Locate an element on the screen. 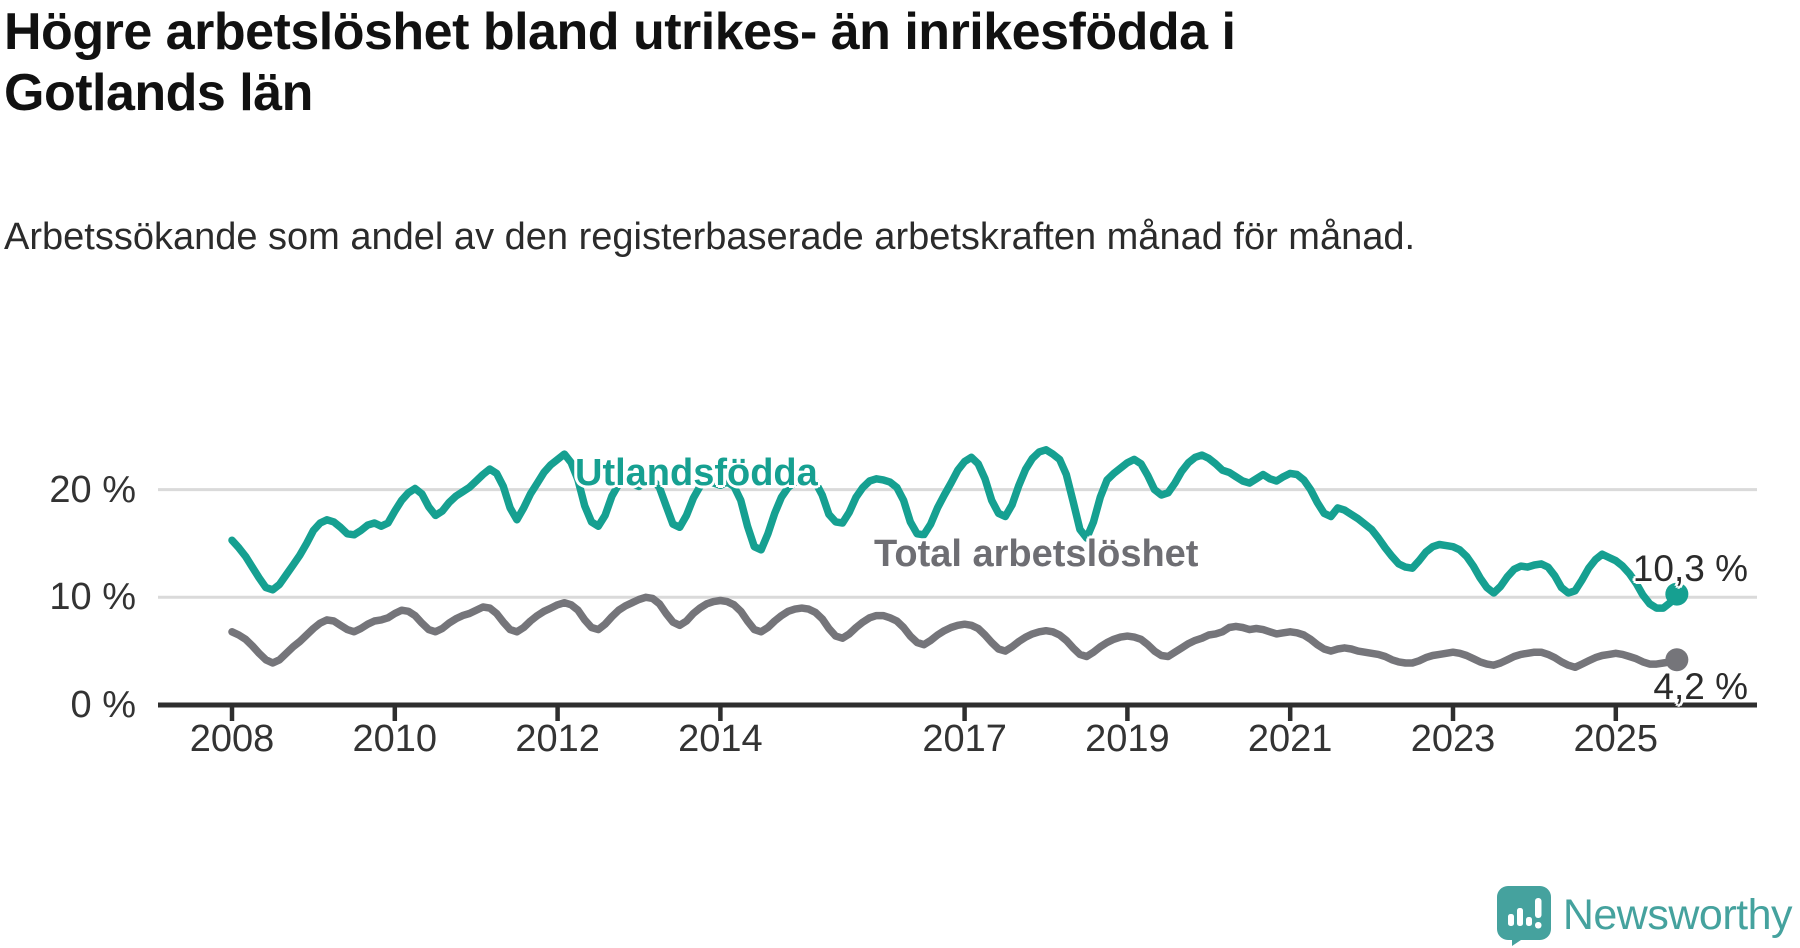 The height and width of the screenshot is (948, 1800). x-tick-label: 2021 is located at coordinates (1290, 739).